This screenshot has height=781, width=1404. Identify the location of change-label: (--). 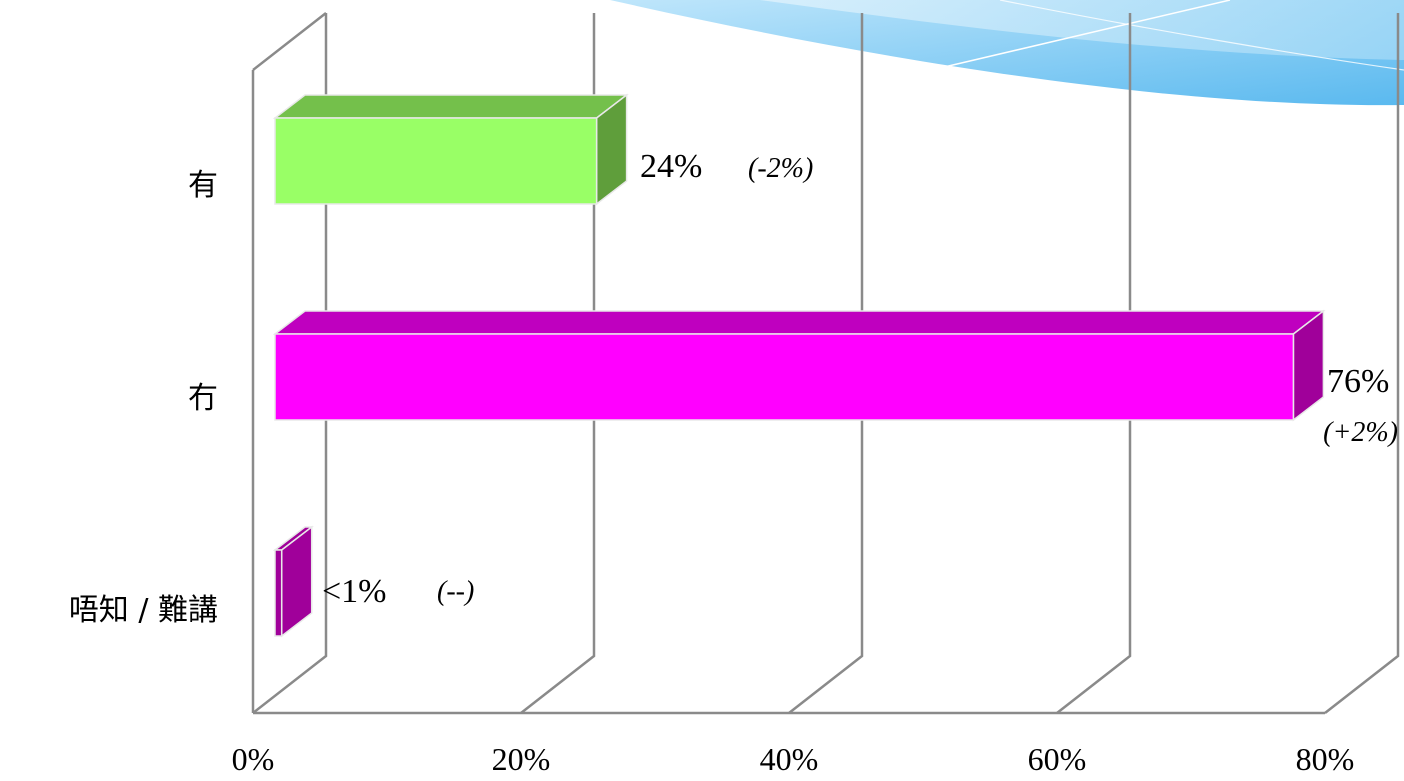
(455, 591).